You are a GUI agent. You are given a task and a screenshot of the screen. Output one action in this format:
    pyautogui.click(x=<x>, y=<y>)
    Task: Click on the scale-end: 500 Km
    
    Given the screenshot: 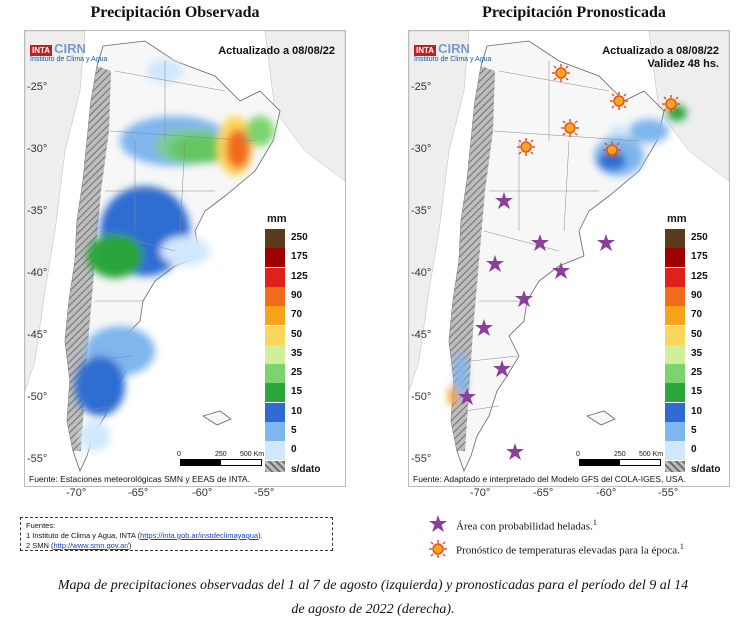 What is the action you would take?
    pyautogui.click(x=252, y=454)
    